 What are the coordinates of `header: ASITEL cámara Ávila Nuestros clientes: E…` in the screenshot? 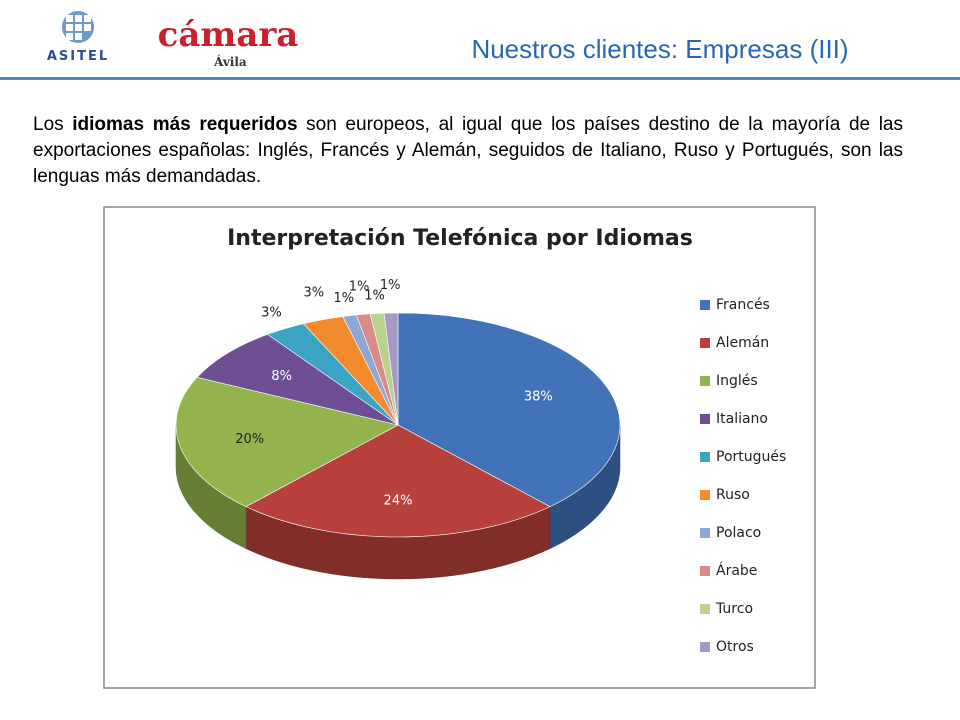 It's located at (480, 45).